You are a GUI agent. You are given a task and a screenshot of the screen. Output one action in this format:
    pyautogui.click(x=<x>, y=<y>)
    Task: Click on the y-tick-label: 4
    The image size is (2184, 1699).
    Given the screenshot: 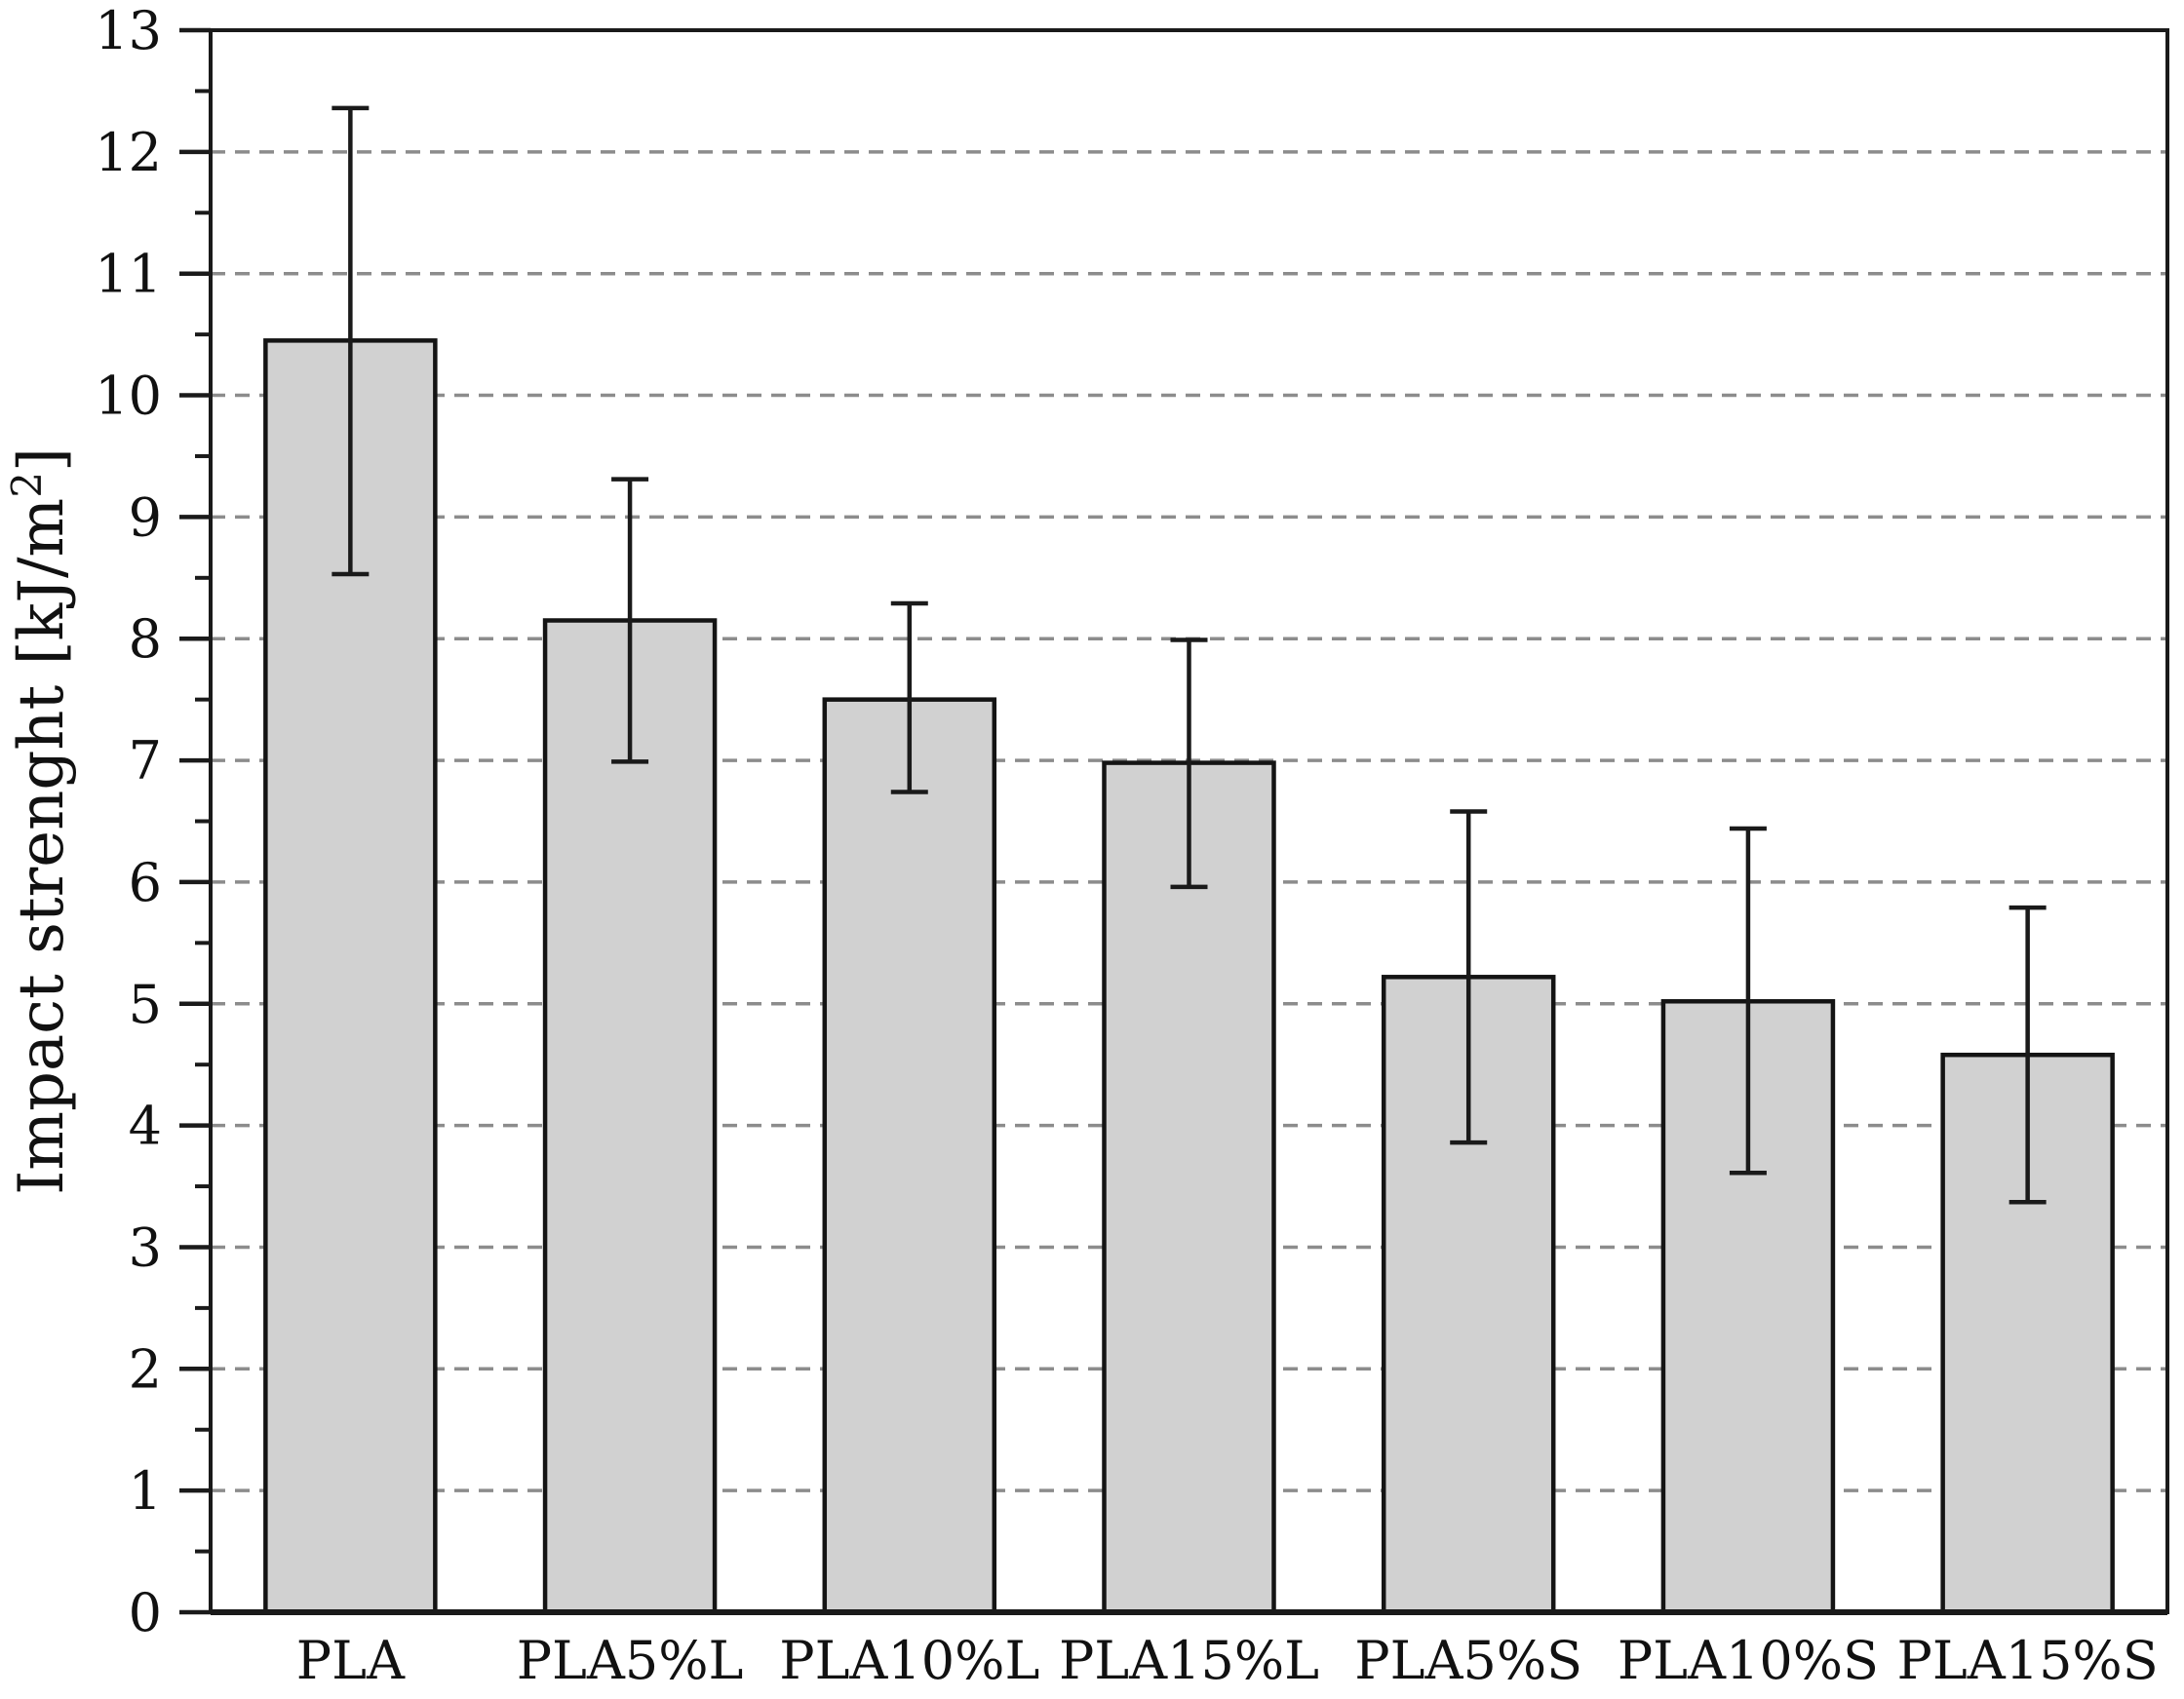 What is the action you would take?
    pyautogui.click(x=145, y=1127)
    